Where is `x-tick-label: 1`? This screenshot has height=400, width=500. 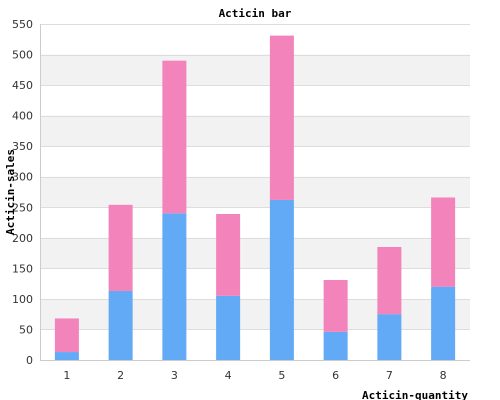 x-tick-label: 1 is located at coordinates (66, 375).